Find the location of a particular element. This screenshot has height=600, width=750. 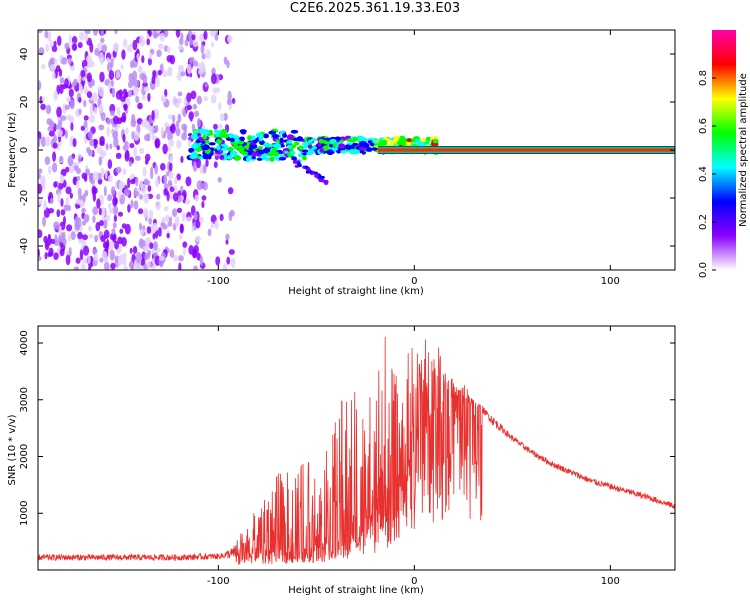

colorbar-tick-label: 0.8 is located at coordinates (703, 78).